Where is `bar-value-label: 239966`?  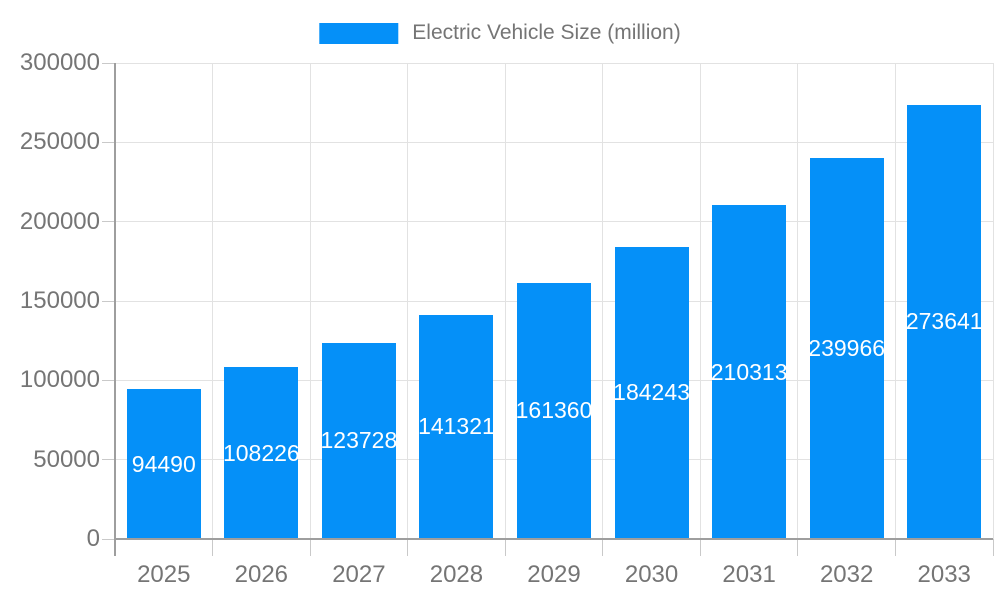
bar-value-label: 239966 is located at coordinates (846, 348).